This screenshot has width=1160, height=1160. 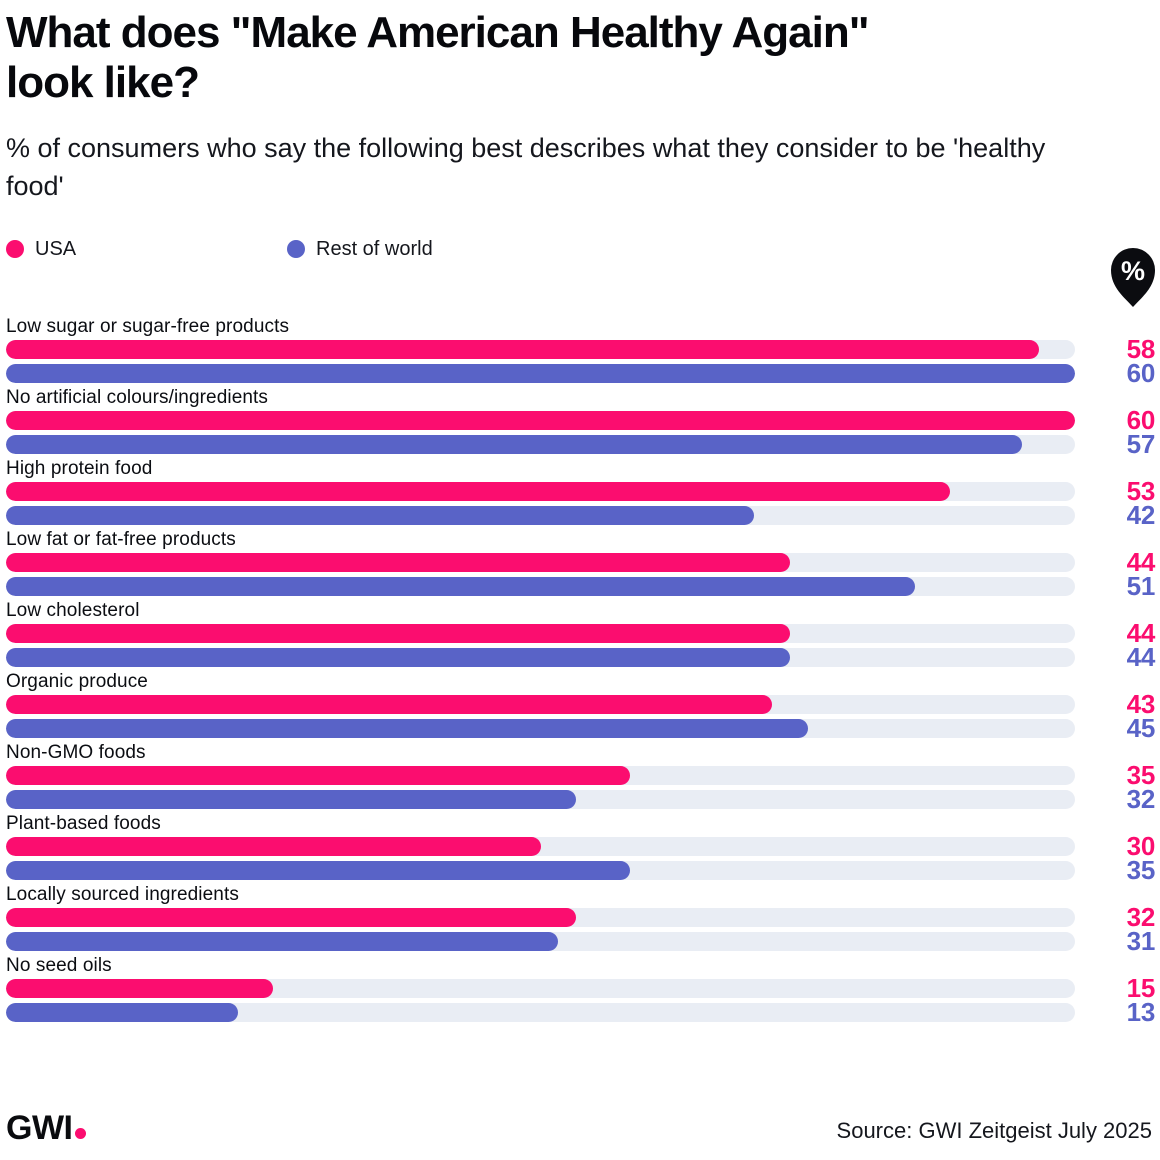 What do you see at coordinates (1141, 348) in the screenshot?
I see `usa-bar-value: 58` at bounding box center [1141, 348].